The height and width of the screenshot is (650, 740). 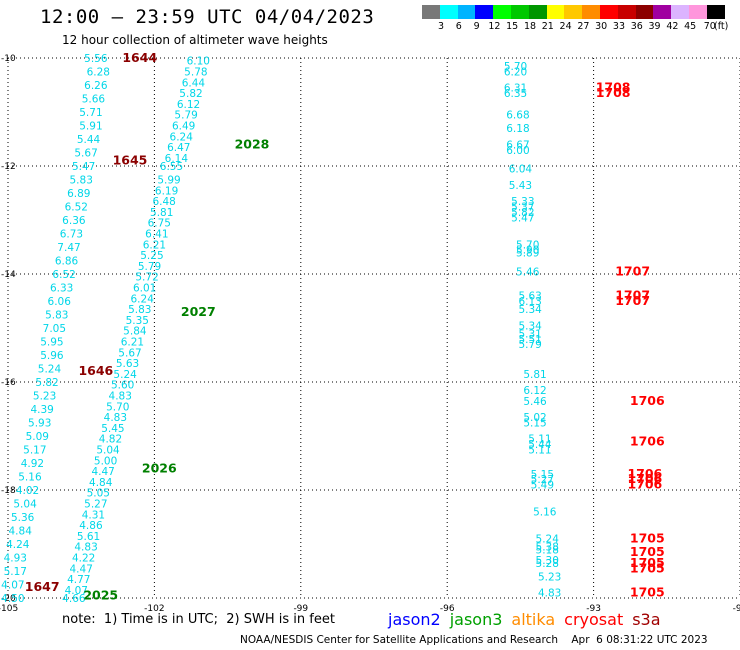 What do you see at coordinates (636, 26) in the screenshot?
I see `legend-label: 36` at bounding box center [636, 26].